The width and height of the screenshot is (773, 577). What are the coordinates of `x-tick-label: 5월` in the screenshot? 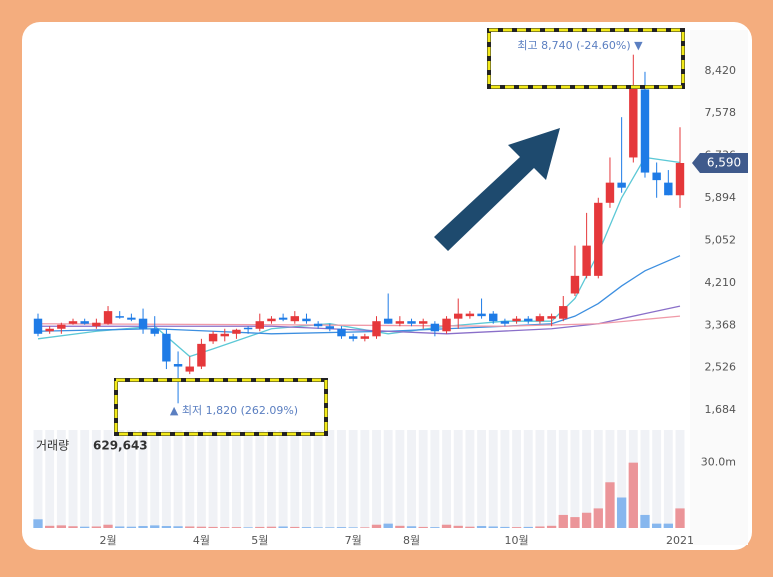 It's located at (259, 540).